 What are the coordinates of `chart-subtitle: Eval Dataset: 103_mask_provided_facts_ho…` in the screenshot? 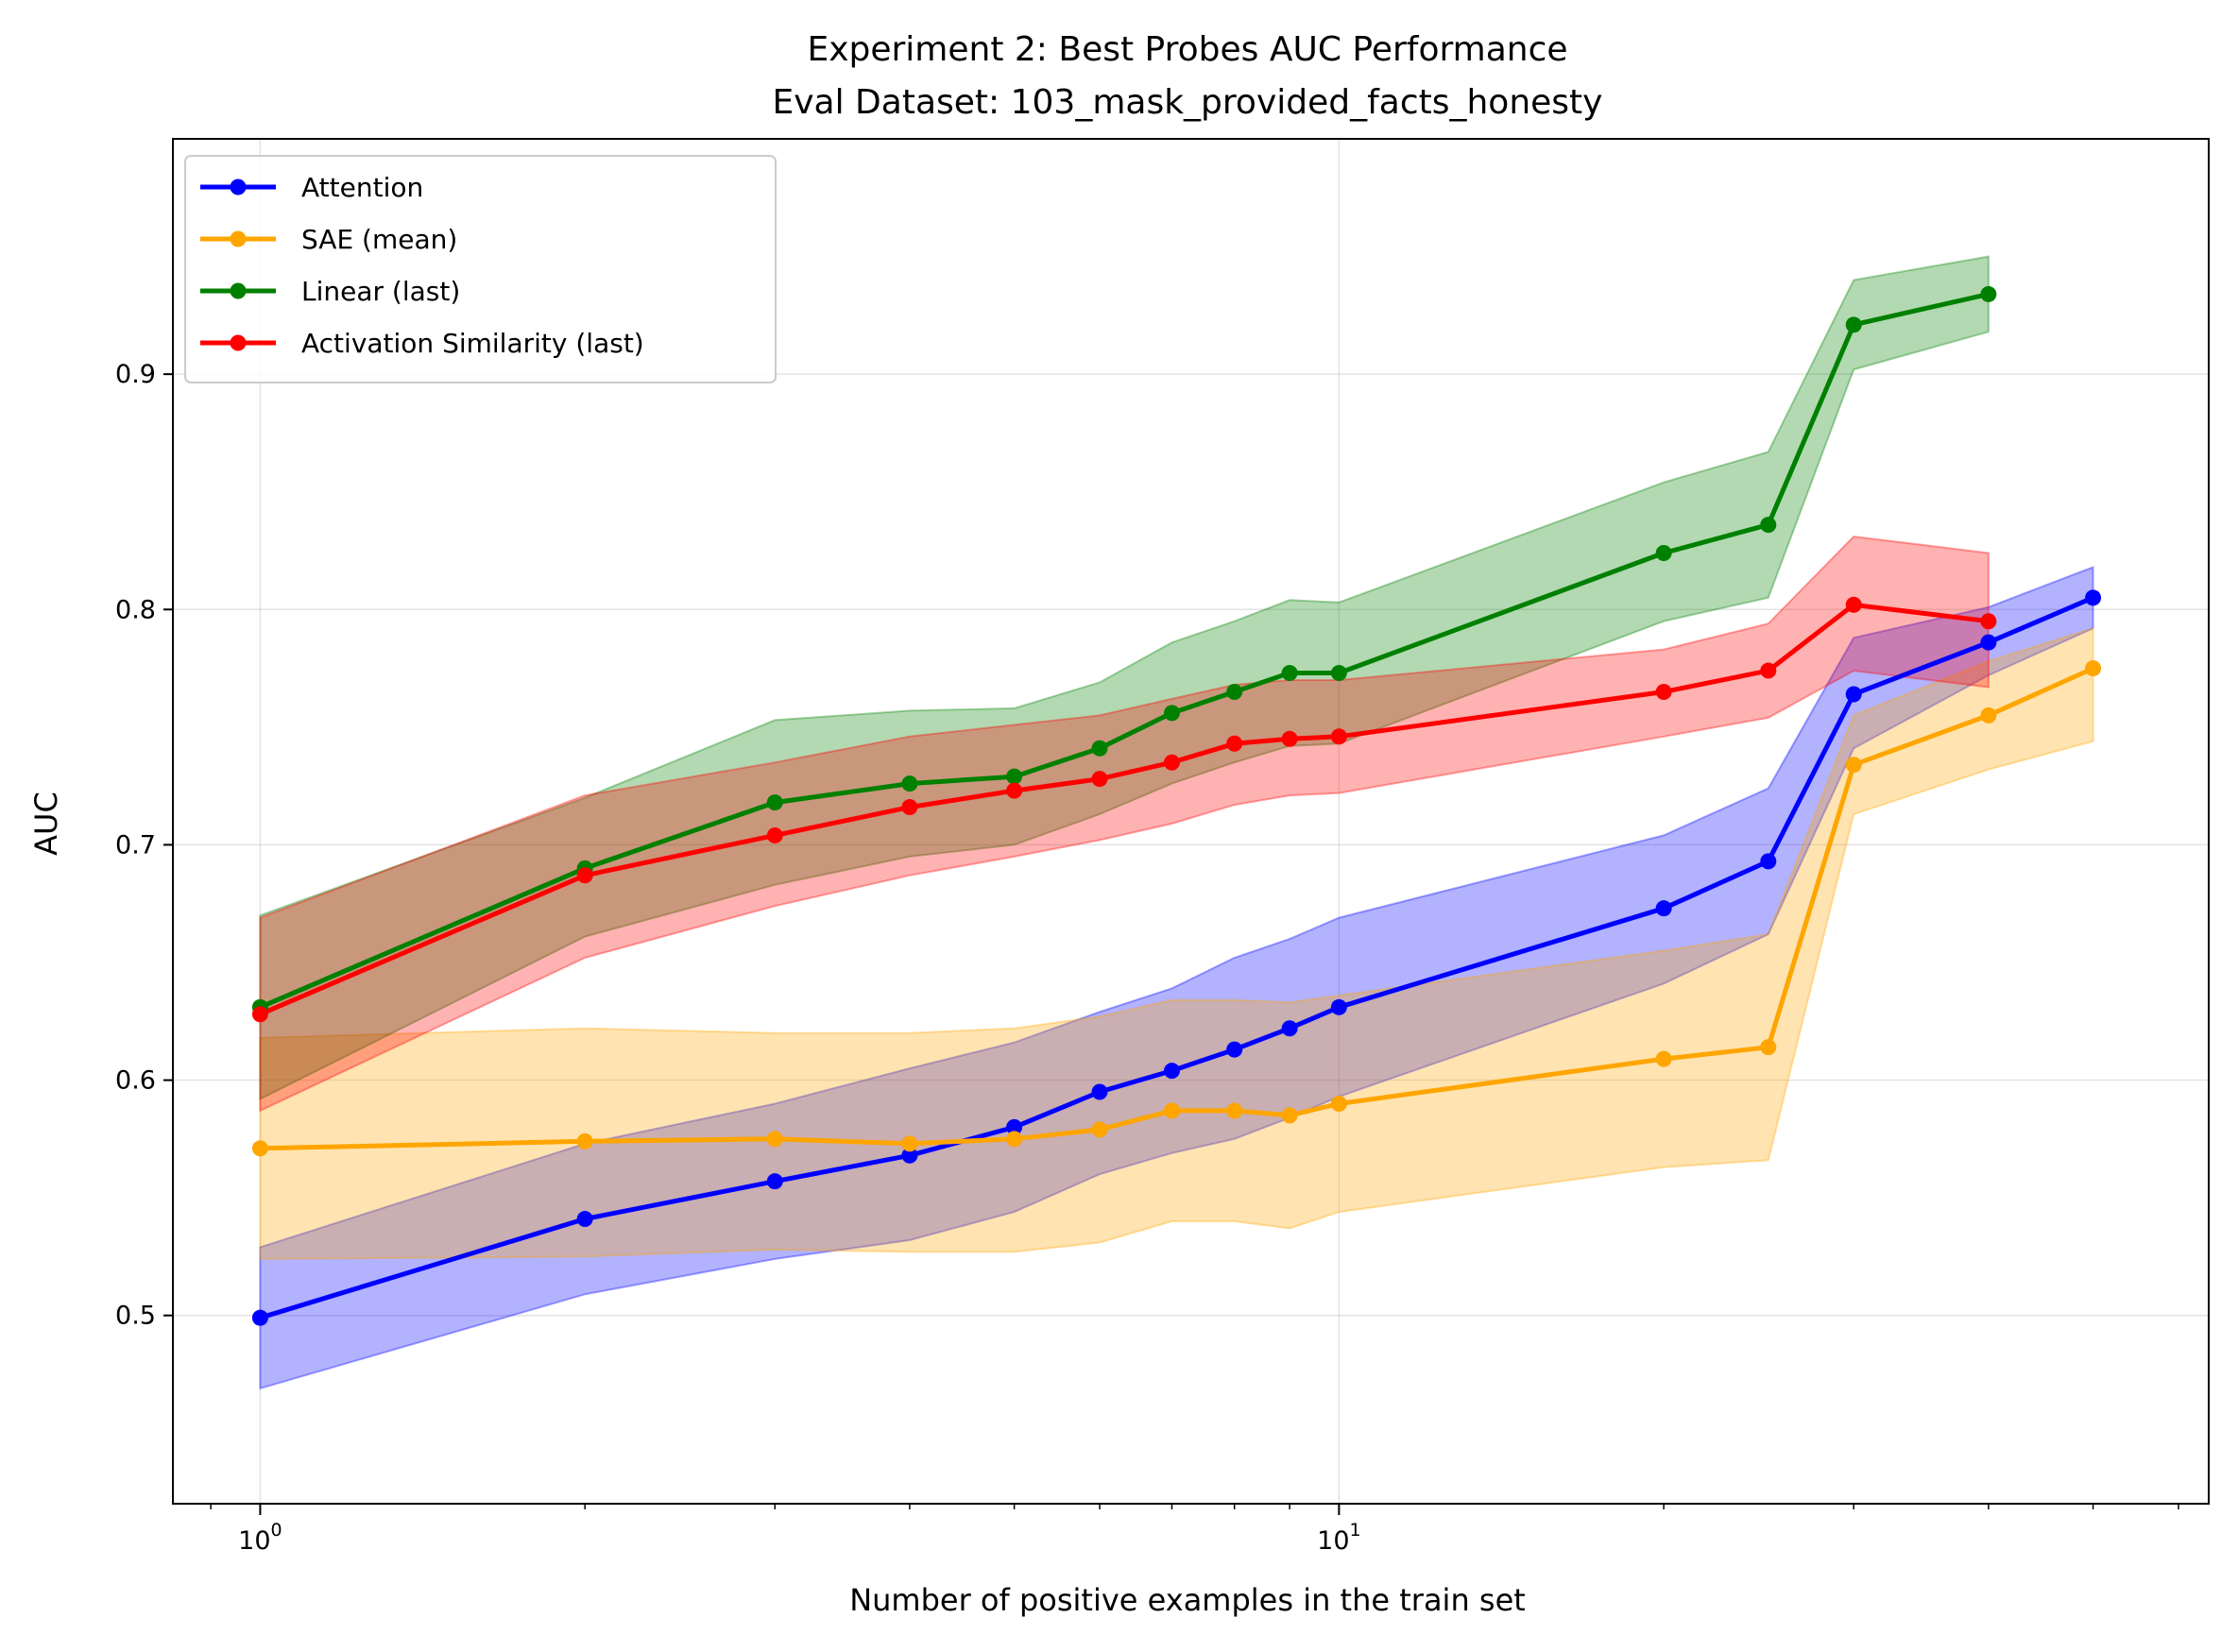 It's located at (1188, 103).